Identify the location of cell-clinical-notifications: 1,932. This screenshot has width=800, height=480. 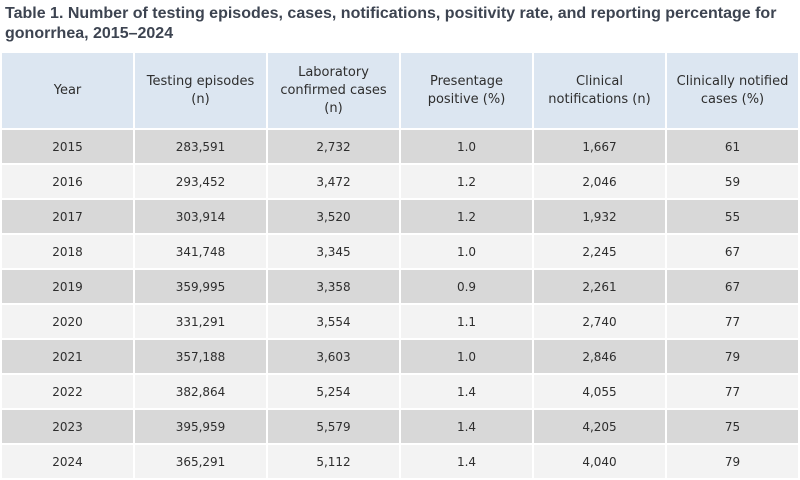
(599, 216).